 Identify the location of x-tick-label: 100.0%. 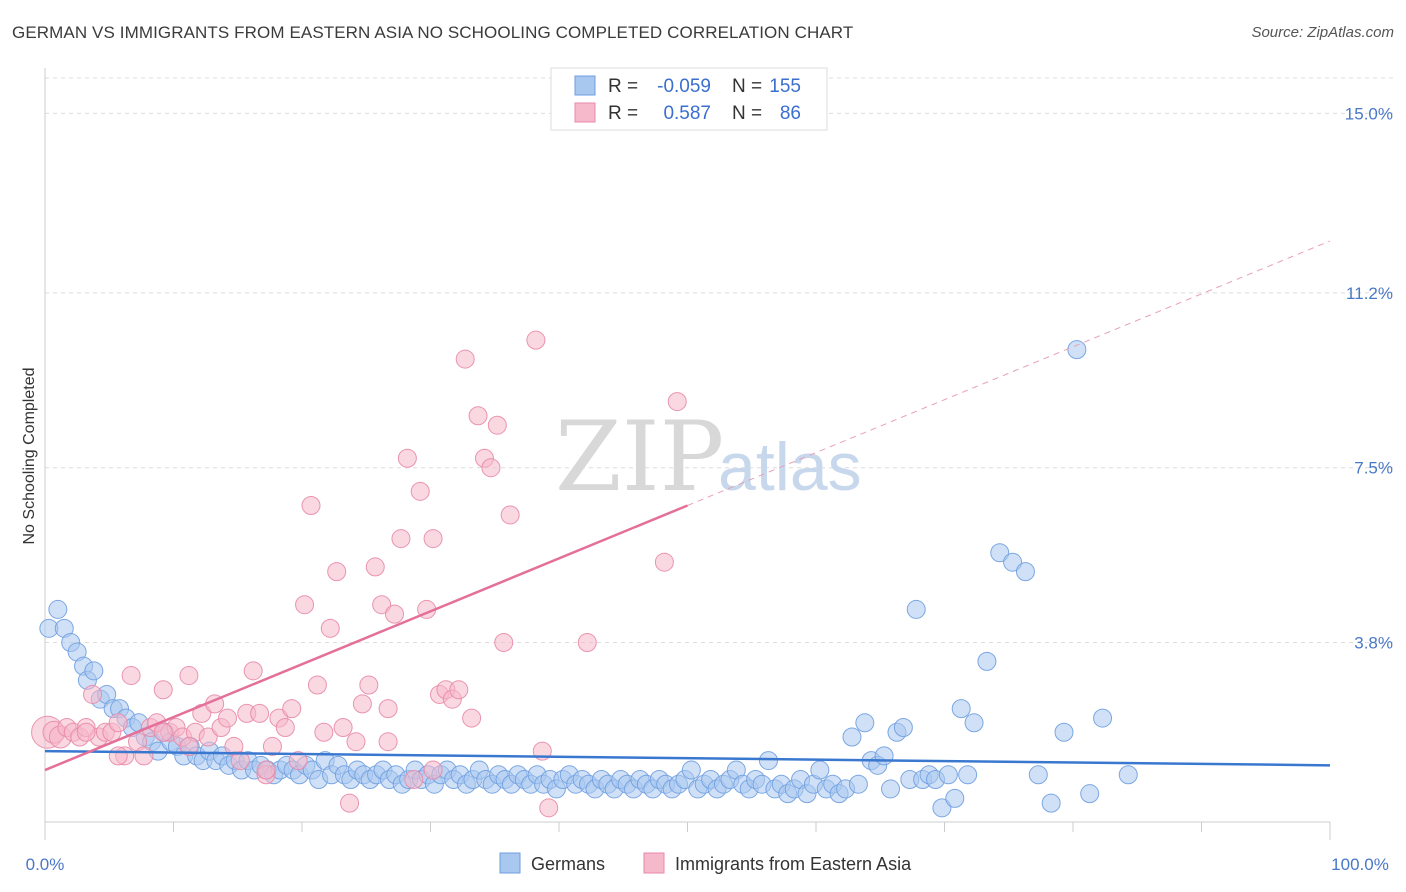
(1360, 864).